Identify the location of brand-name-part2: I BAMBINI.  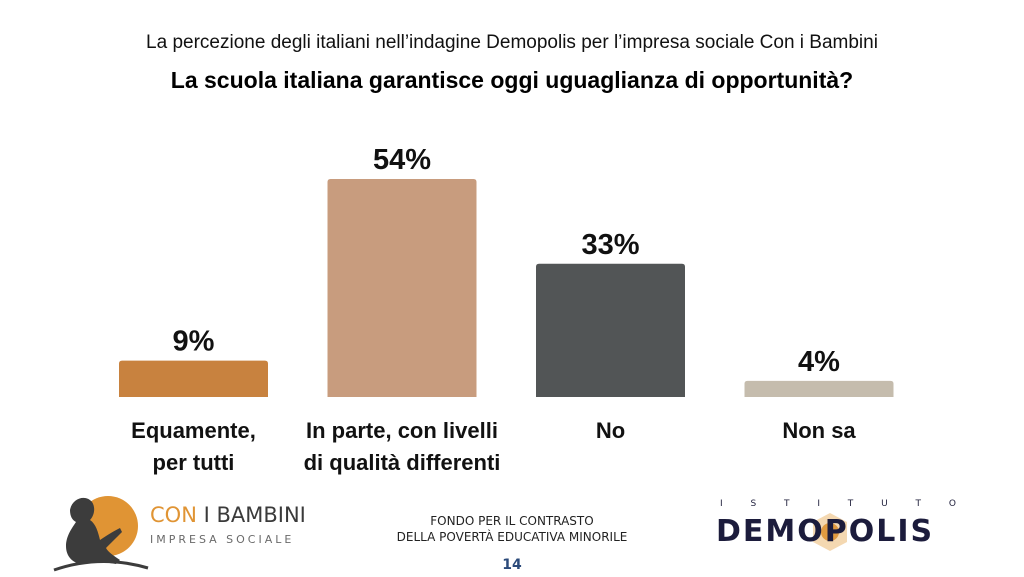
(254, 515).